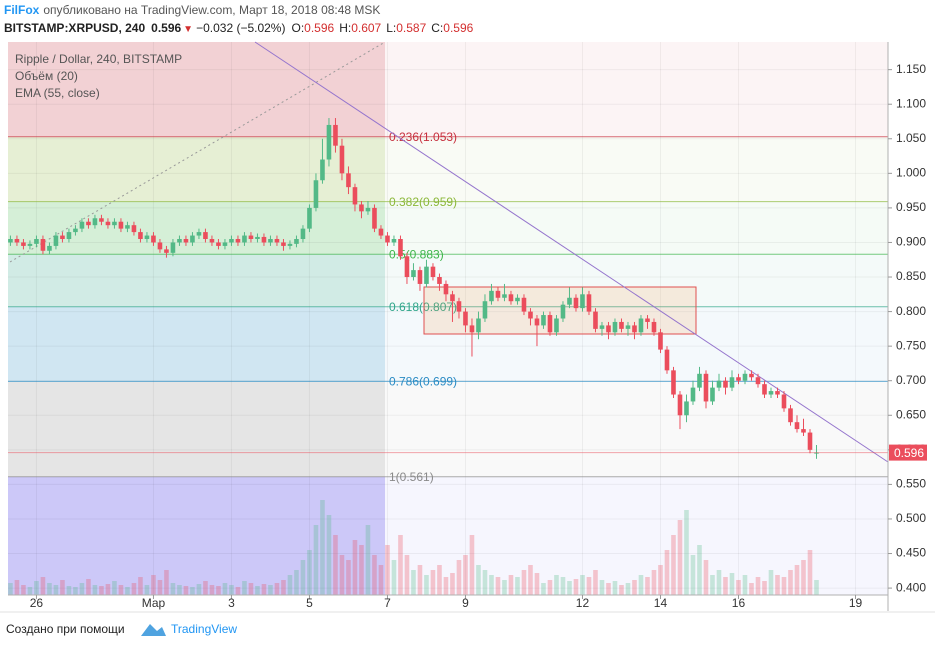  What do you see at coordinates (911, 587) in the screenshot?
I see `y-tick-label: 0.400` at bounding box center [911, 587].